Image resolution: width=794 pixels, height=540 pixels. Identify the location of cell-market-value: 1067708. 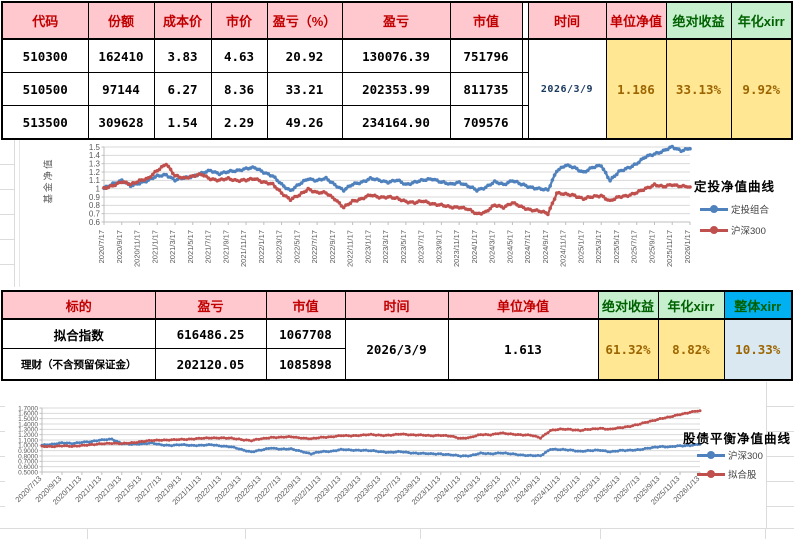
(305, 333).